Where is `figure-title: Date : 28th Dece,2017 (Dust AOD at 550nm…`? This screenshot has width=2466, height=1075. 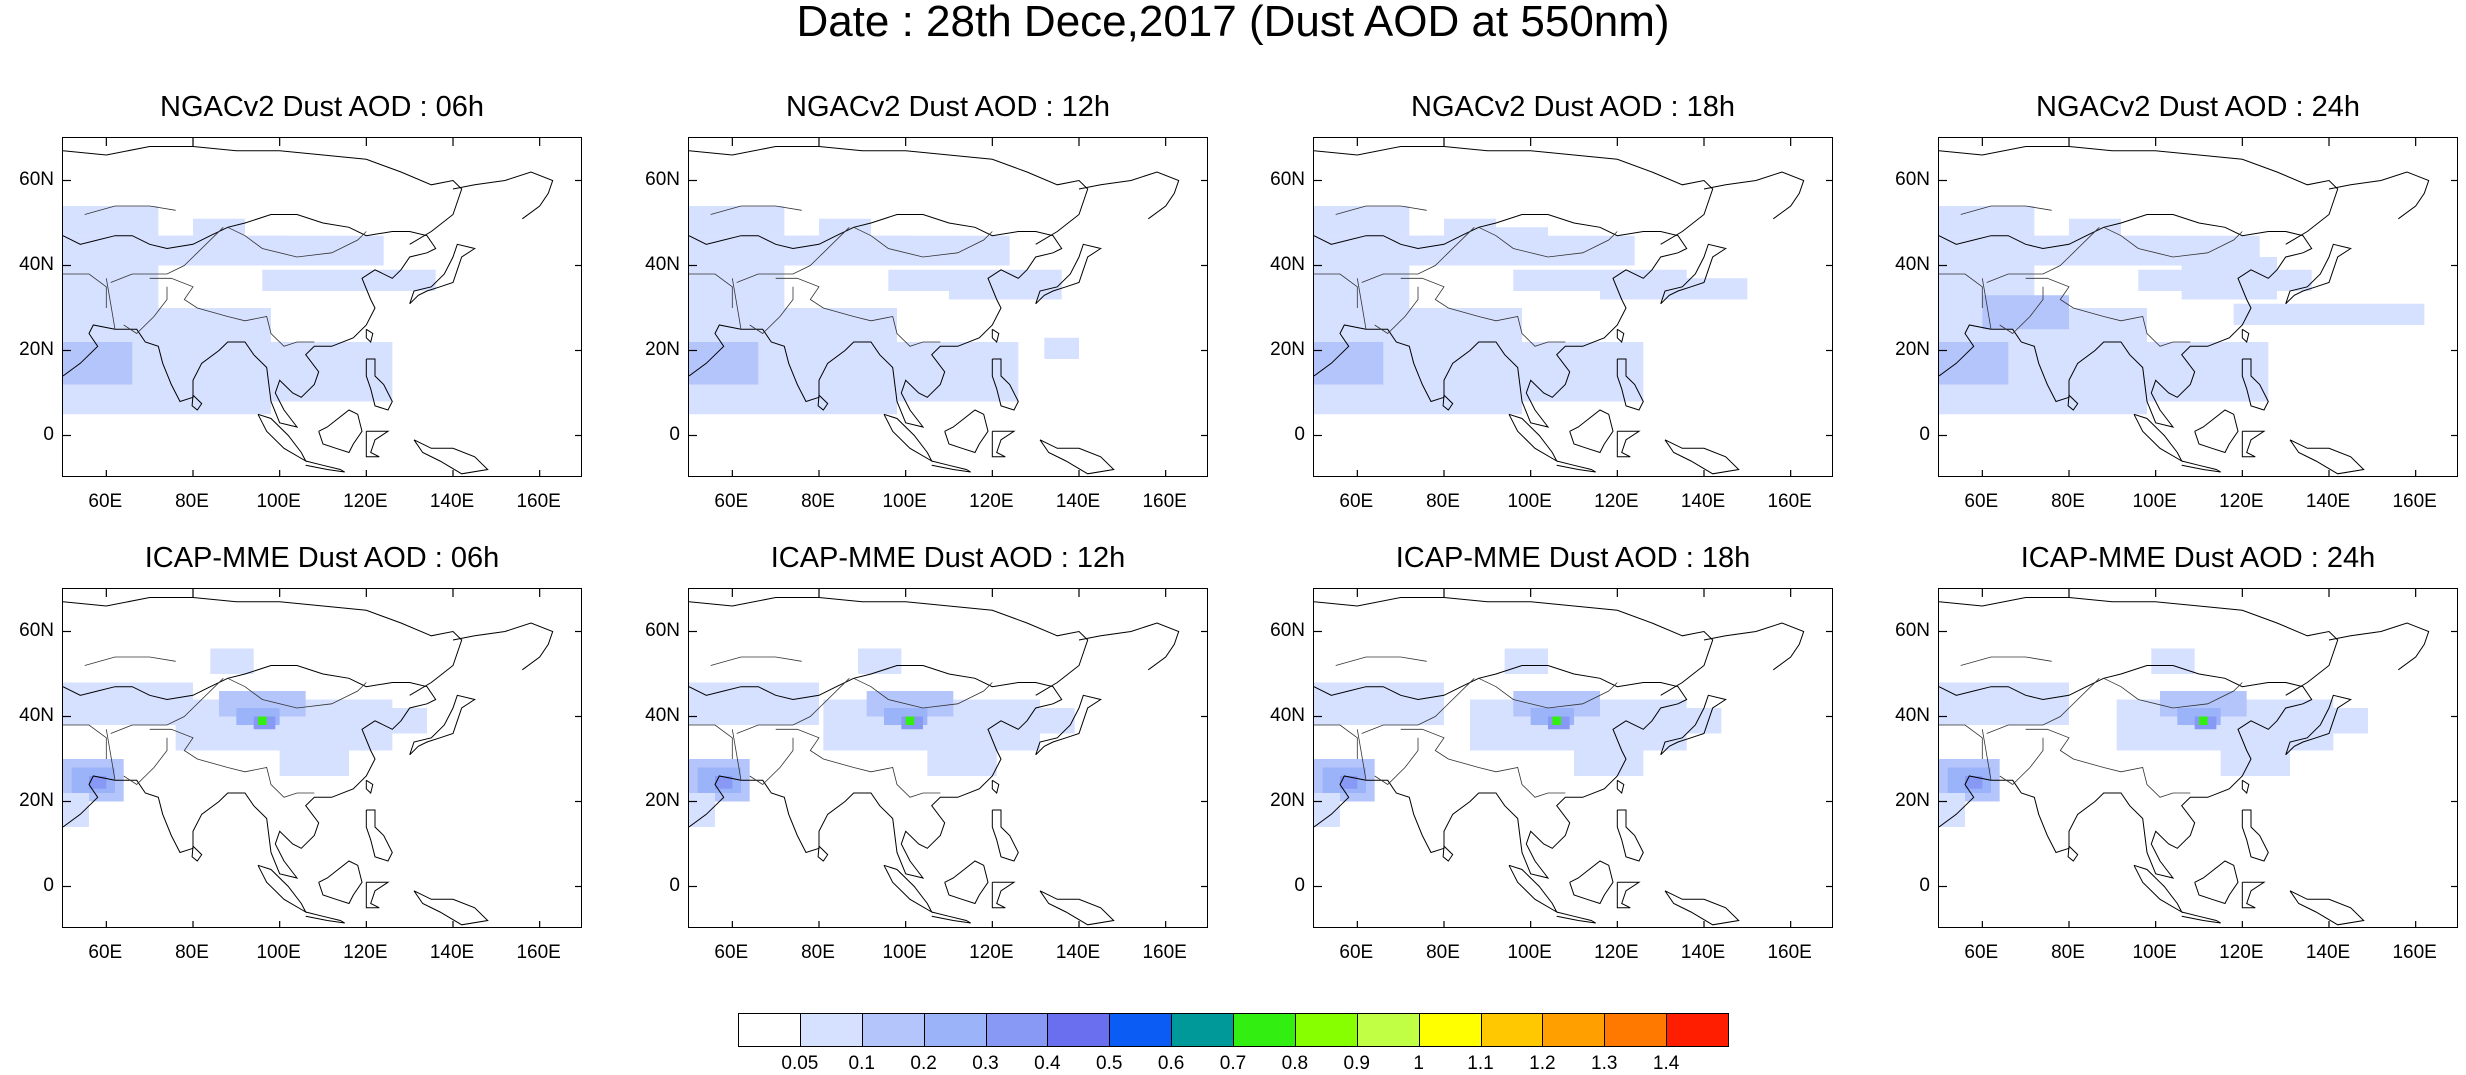
figure-title: Date : 28th Dece,2017 (Dust AOD at 550nm… is located at coordinates (1233, 23).